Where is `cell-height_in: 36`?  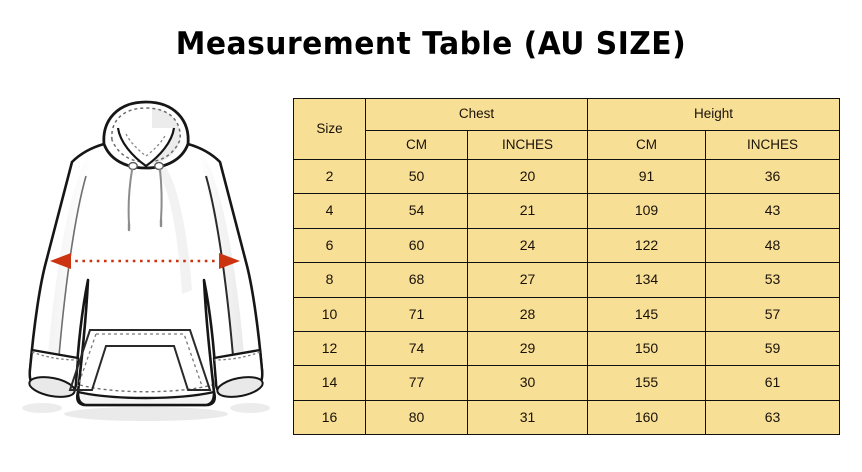
cell-height_in: 36 is located at coordinates (772, 176).